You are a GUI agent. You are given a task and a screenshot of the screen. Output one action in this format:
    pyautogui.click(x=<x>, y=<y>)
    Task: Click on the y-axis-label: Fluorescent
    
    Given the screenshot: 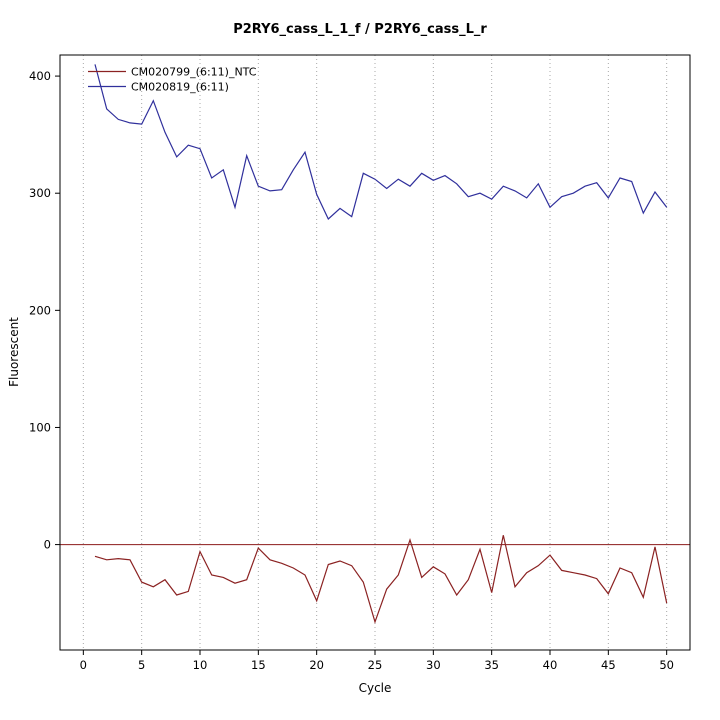 What is the action you would take?
    pyautogui.click(x=14, y=352)
    